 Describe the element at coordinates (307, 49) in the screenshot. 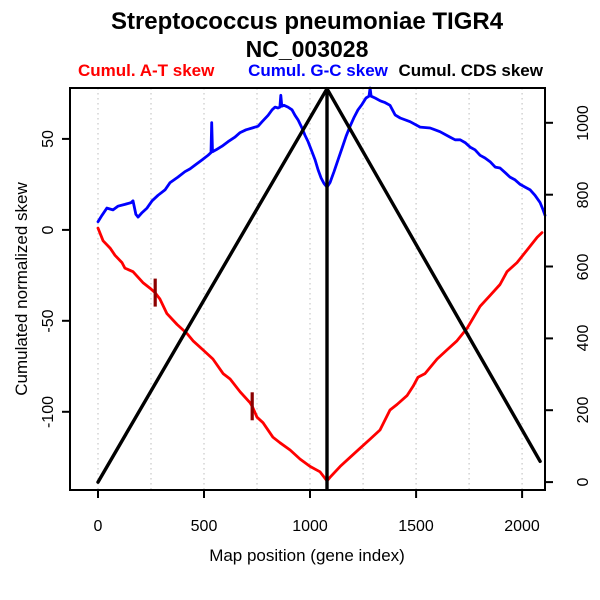

I see `chart-title-line2: NC_003028` at that location.